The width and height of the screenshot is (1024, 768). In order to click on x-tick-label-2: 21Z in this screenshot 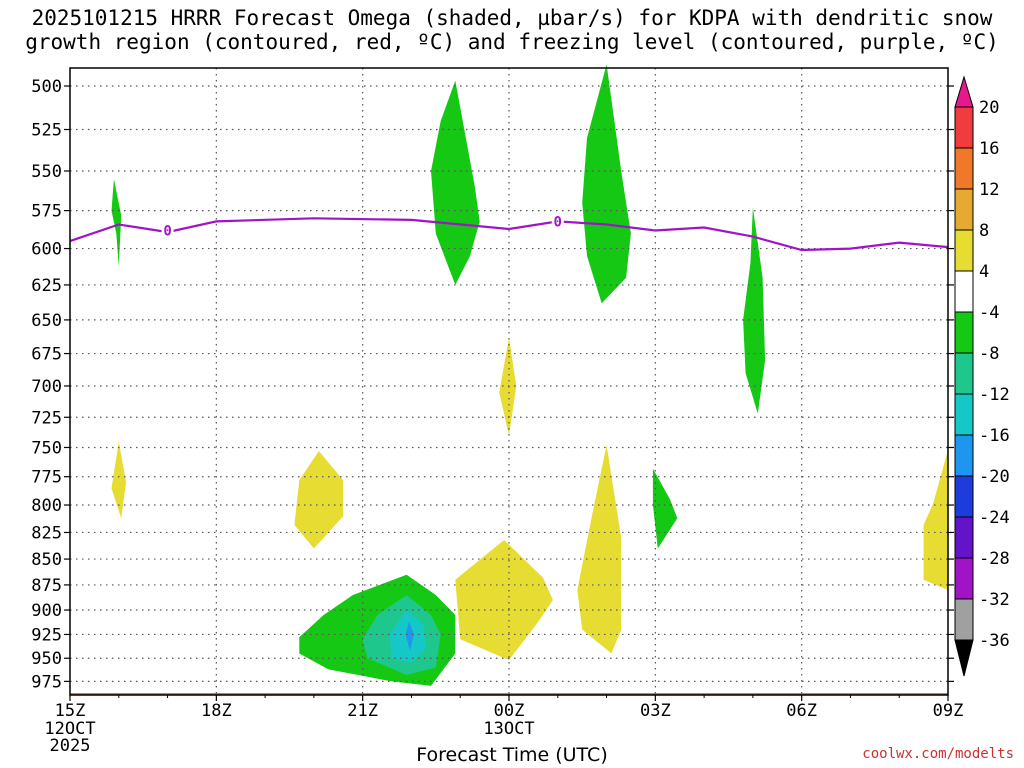, I will do `click(362, 711)`.